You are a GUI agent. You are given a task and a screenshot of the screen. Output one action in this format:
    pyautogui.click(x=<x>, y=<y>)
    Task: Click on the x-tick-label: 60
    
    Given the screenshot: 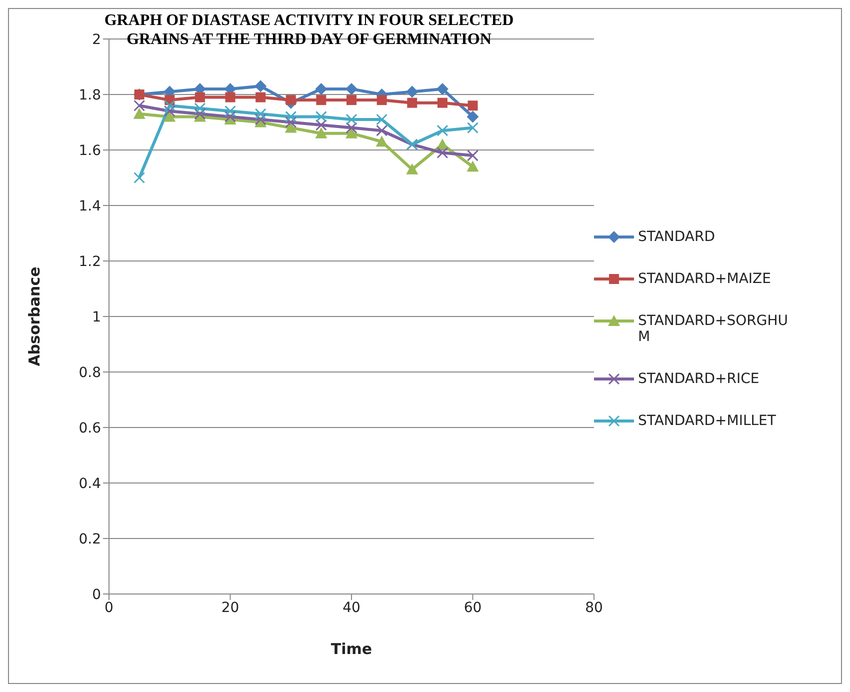 What is the action you would take?
    pyautogui.click(x=473, y=608)
    